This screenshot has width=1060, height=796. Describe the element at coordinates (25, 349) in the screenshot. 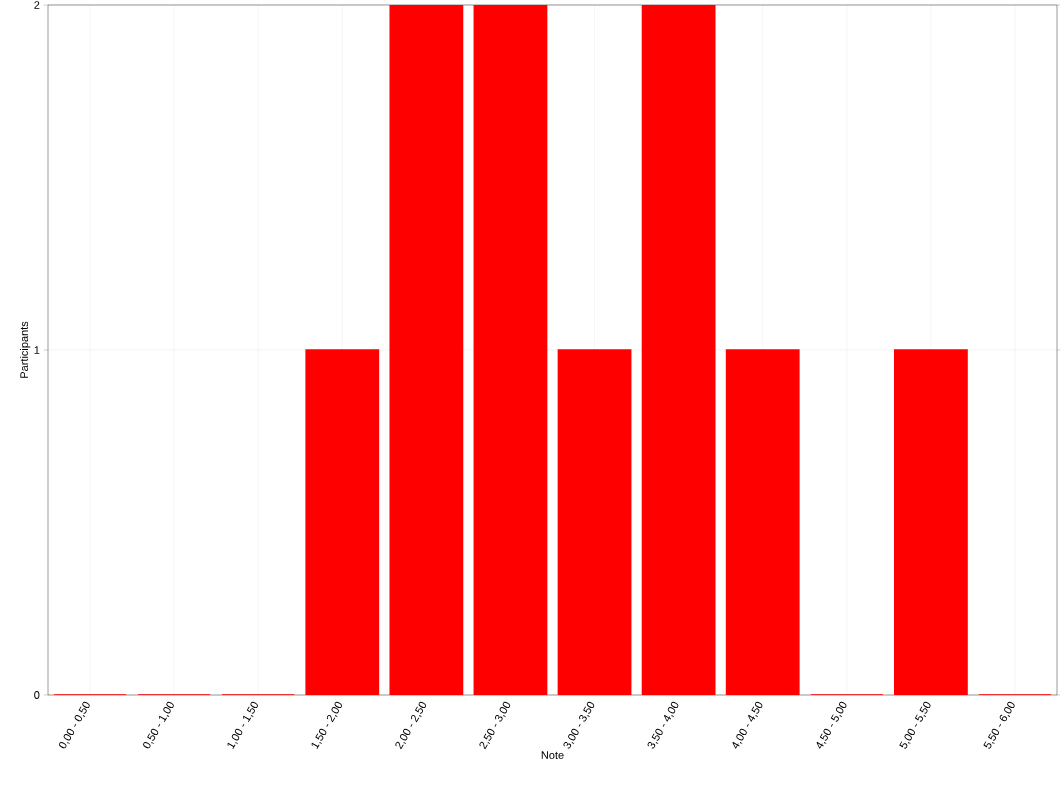

I see `y-axis-title: Participants` at that location.